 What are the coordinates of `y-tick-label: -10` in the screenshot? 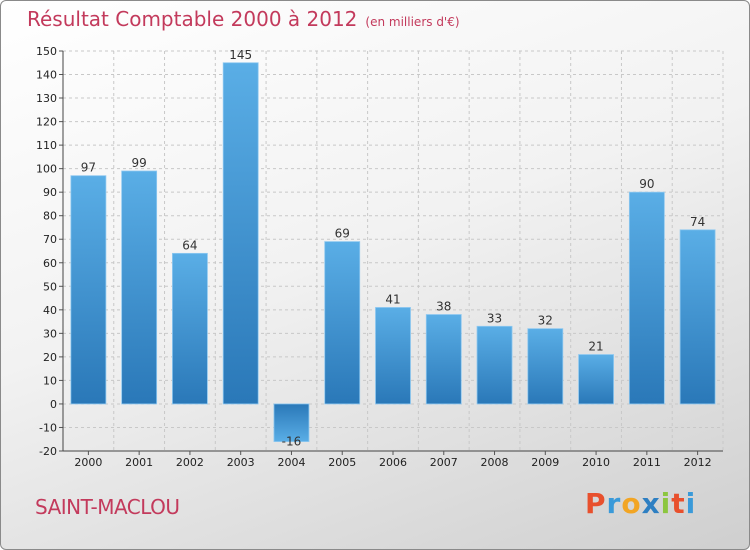 It's located at (48, 427).